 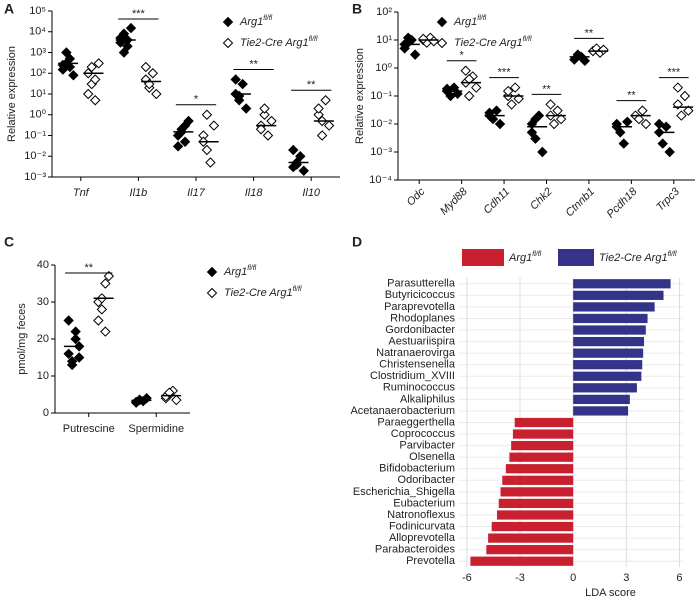 I want to click on category-label: Acetanaerobacterium, so click(x=402, y=411).